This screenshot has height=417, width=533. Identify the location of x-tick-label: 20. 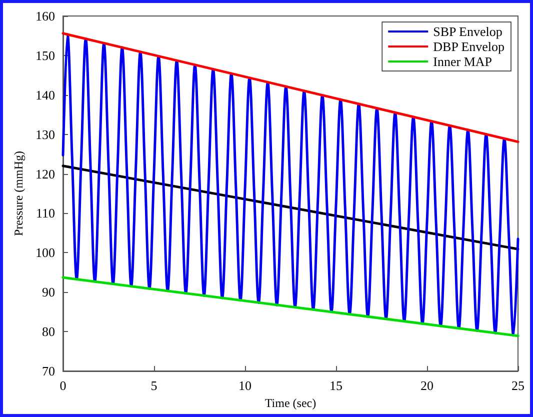
(427, 385).